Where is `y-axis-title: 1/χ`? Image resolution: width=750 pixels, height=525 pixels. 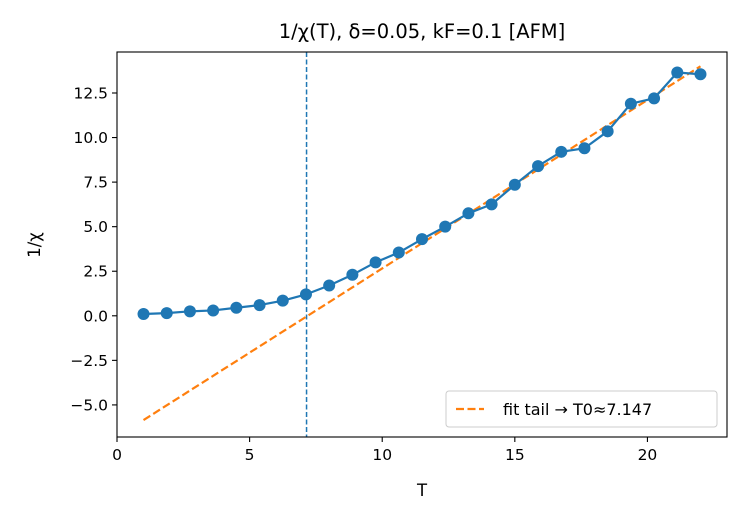
y-axis-title: 1/χ is located at coordinates (34, 245).